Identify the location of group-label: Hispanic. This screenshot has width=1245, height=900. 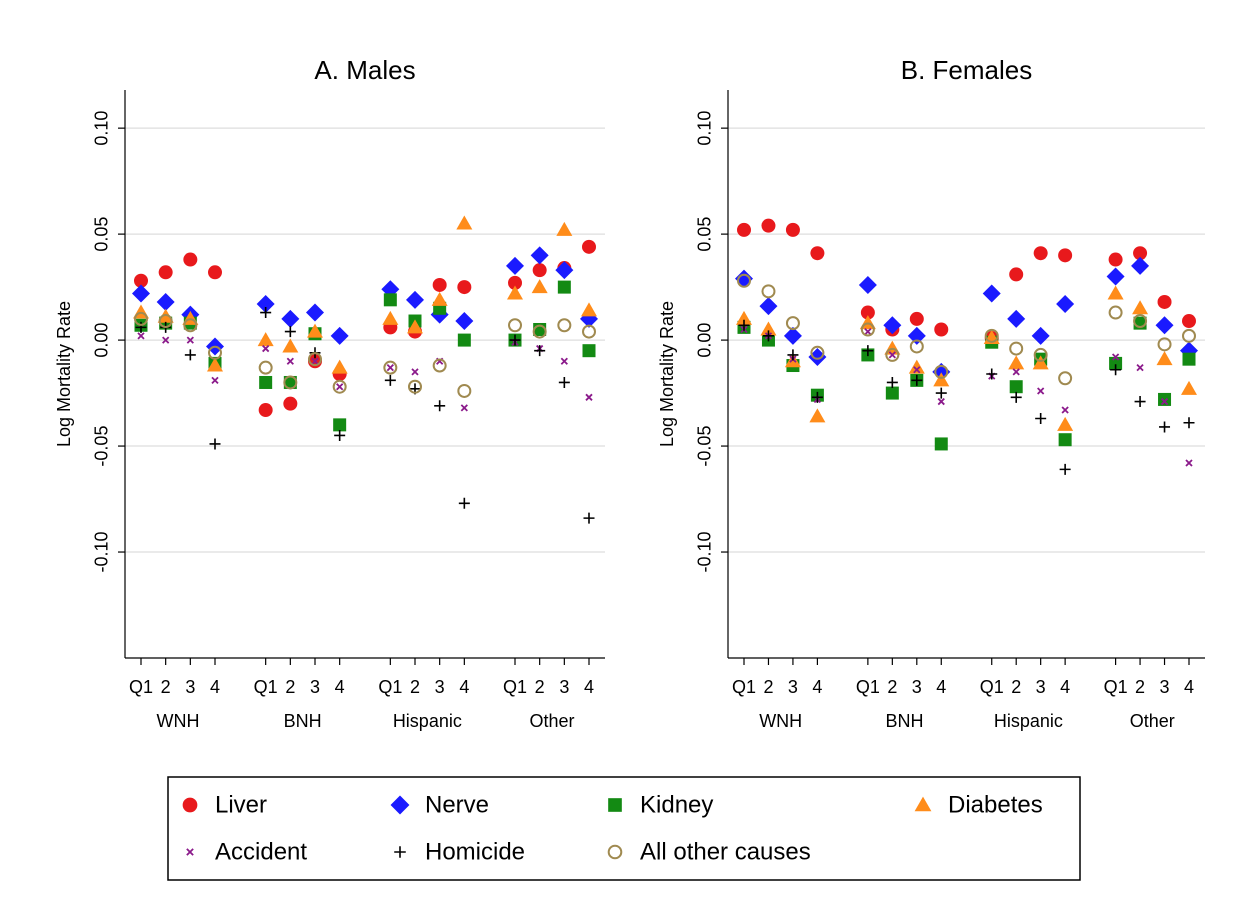
(1028, 721).